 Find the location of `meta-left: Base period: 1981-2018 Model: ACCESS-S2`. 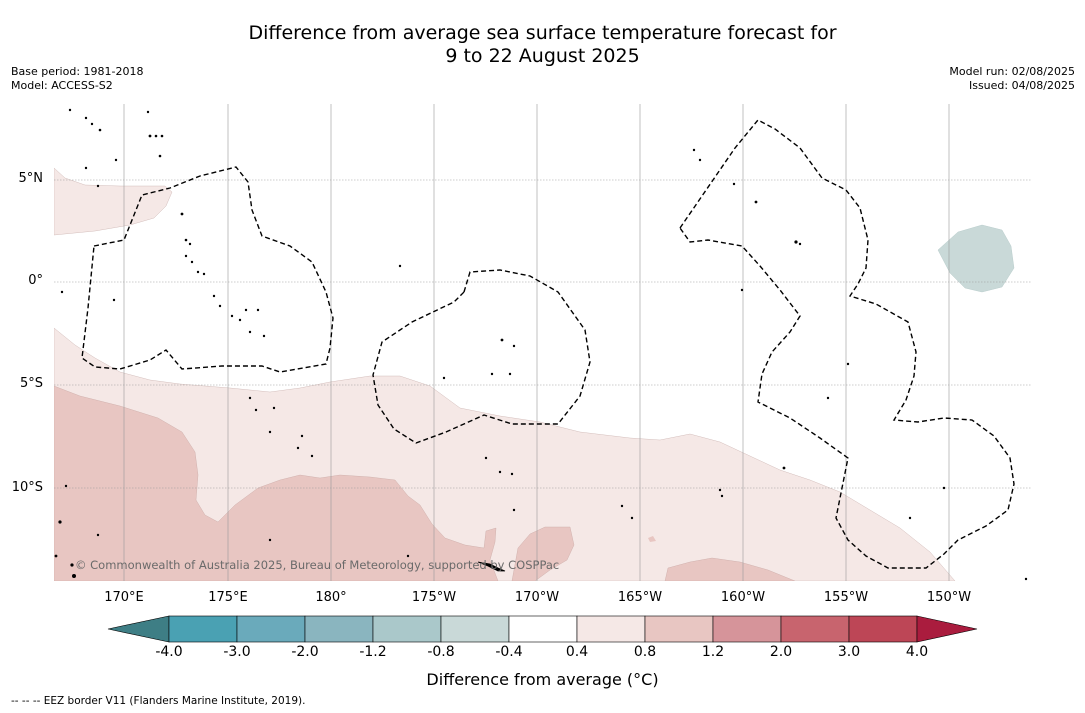

meta-left: Base period: 1981-2018 Model: ACCESS-S2 is located at coordinates (77, 79).